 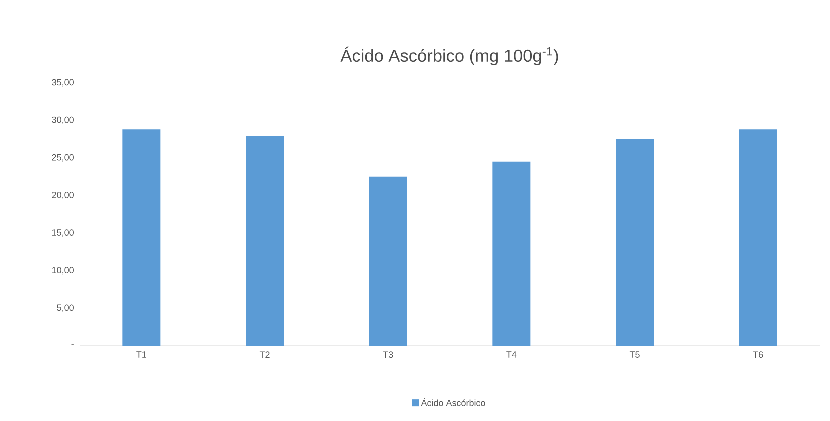 What do you see at coordinates (265, 355) in the screenshot?
I see `x-tick-label: T2` at bounding box center [265, 355].